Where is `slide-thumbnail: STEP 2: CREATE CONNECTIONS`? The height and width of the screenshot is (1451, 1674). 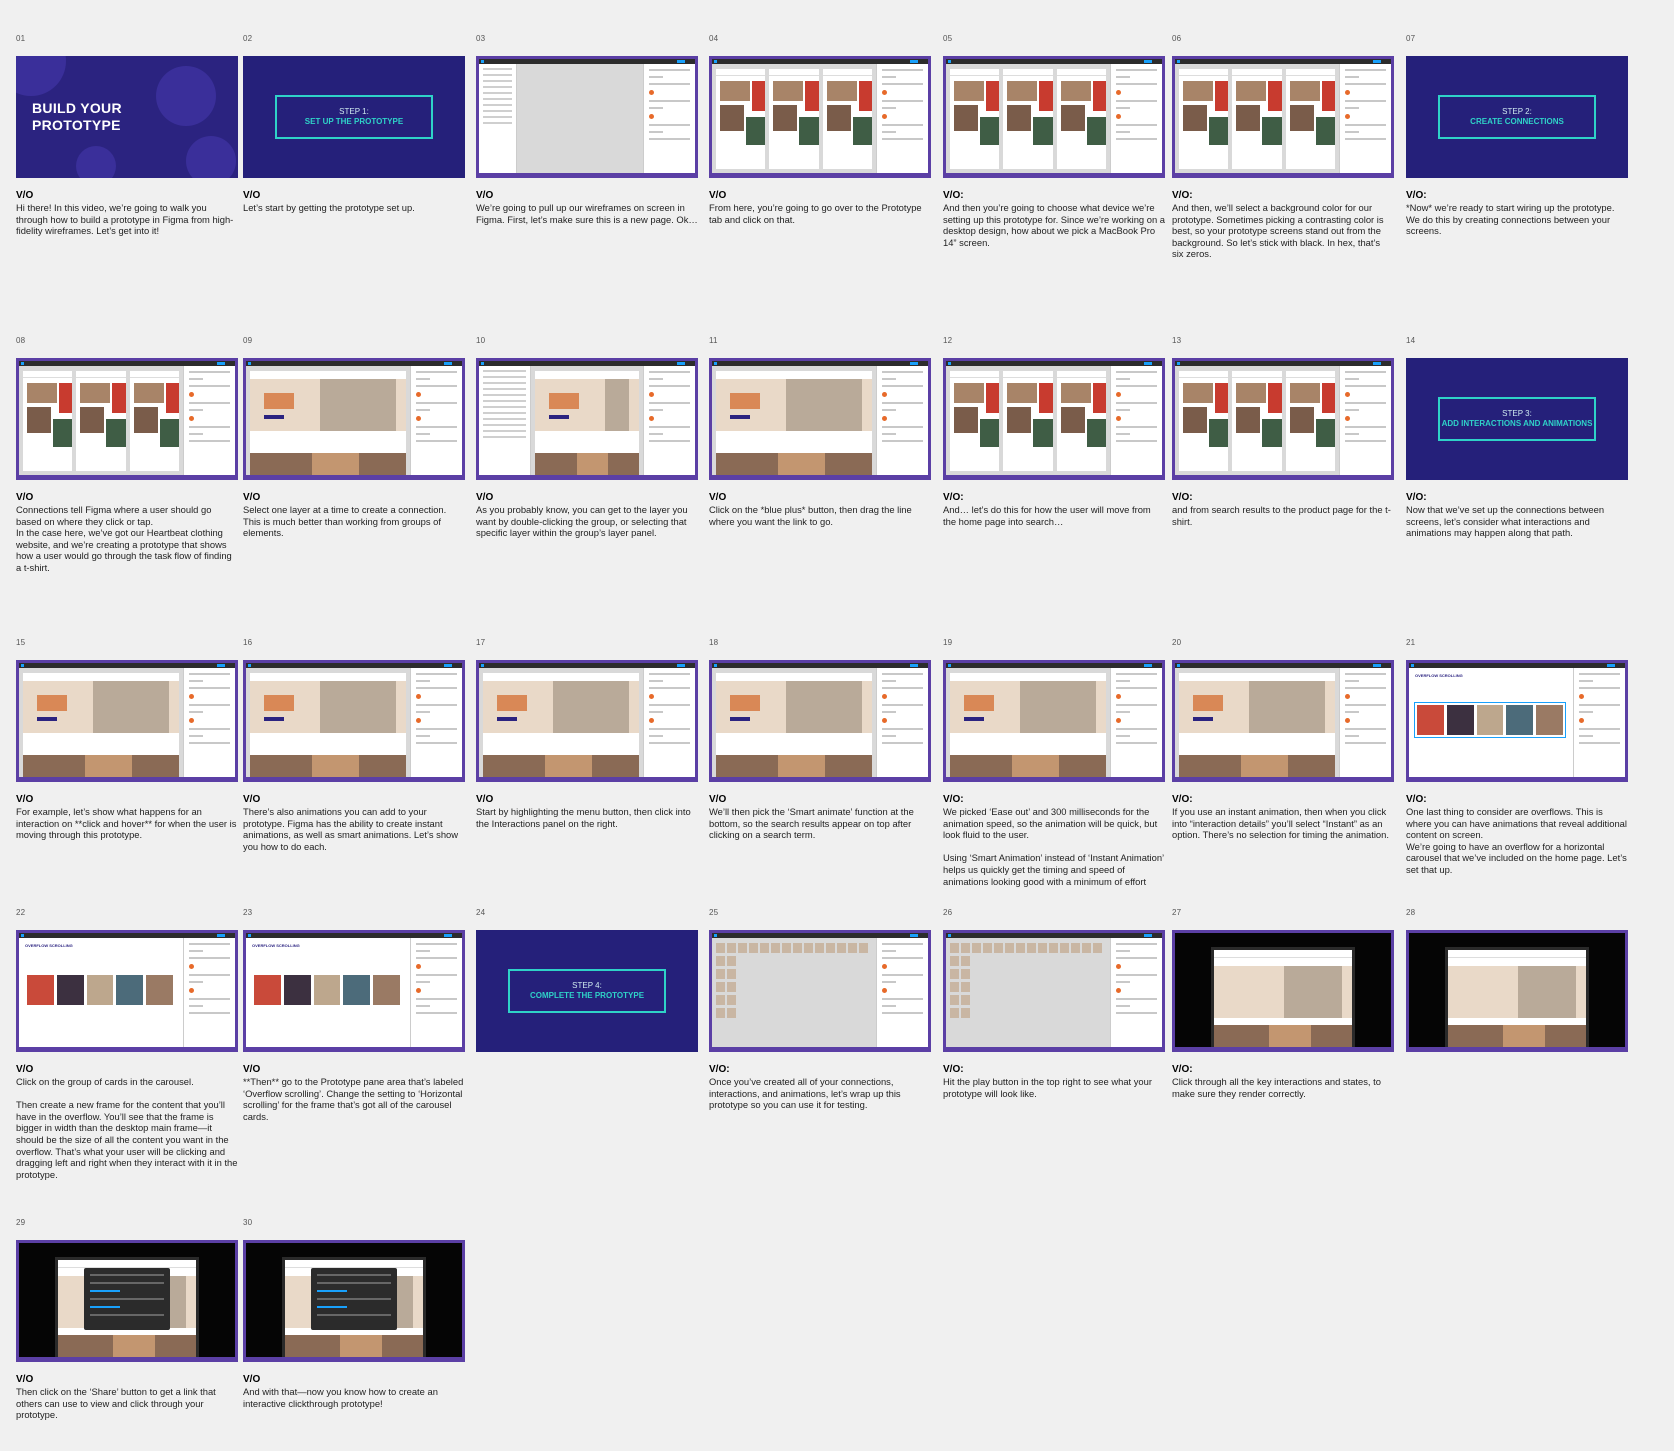 slide-thumbnail: STEP 2: CREATE CONNECTIONS is located at coordinates (1517, 117).